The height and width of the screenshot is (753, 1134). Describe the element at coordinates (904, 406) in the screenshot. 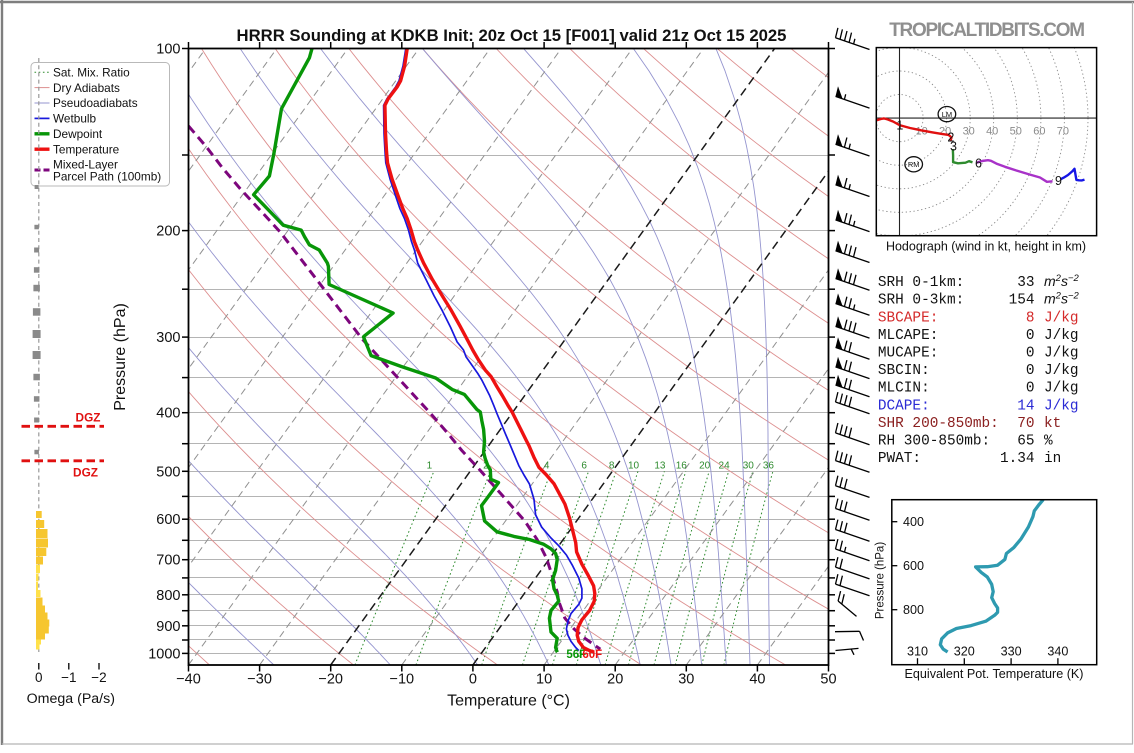

I see `svg-text: DCAPE:` at that location.